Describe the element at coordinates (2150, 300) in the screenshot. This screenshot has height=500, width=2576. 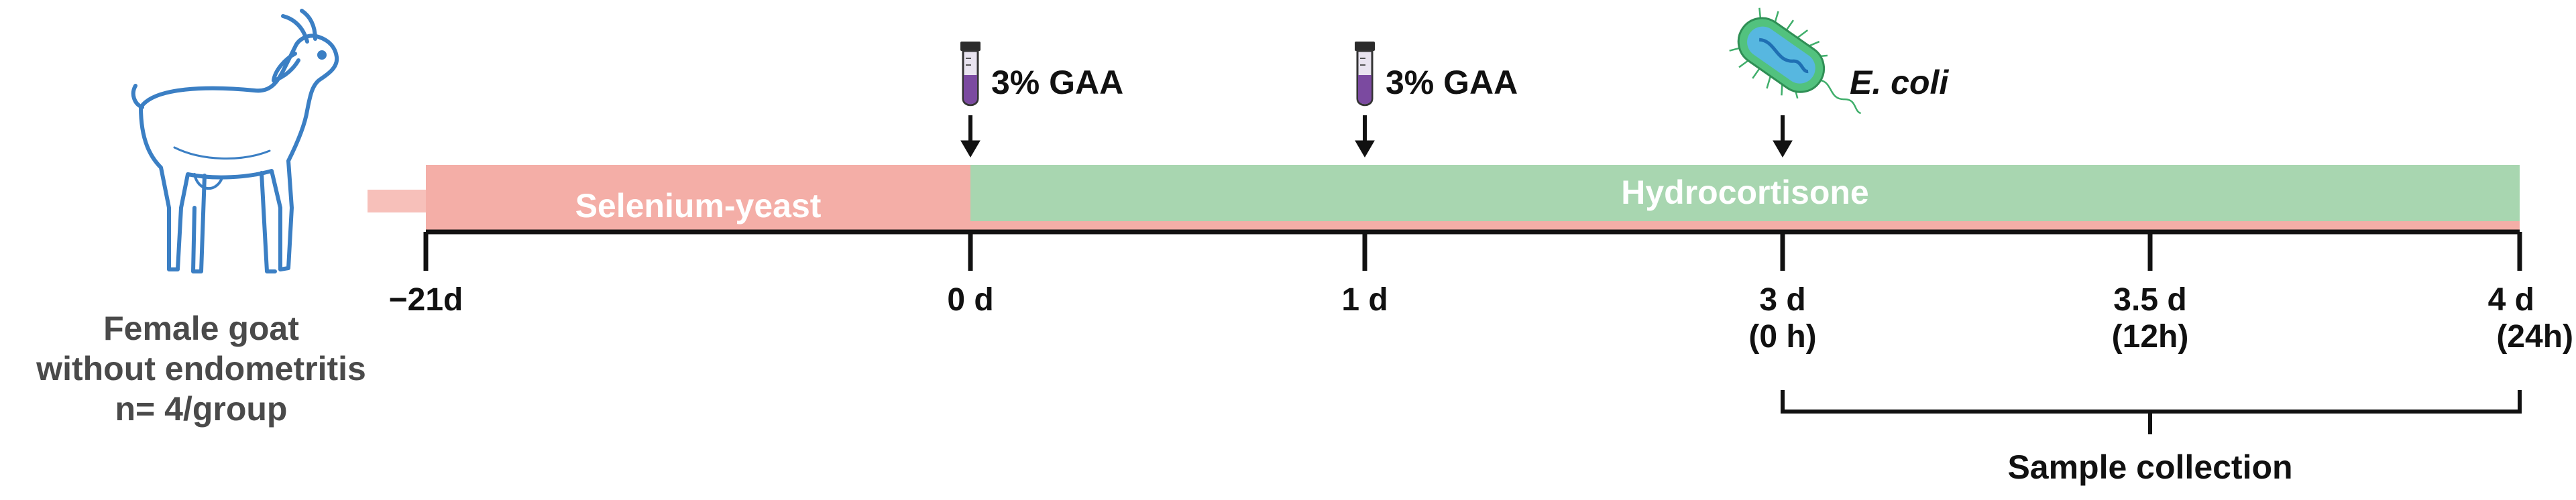
I see `tick-label-line1: 3.5 d` at that location.